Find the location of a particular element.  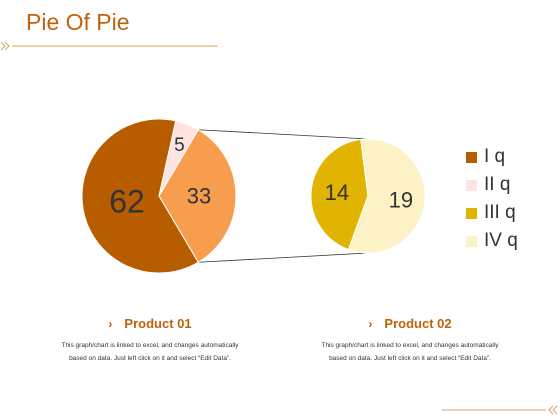

data-label: 19 is located at coordinates (401, 199).